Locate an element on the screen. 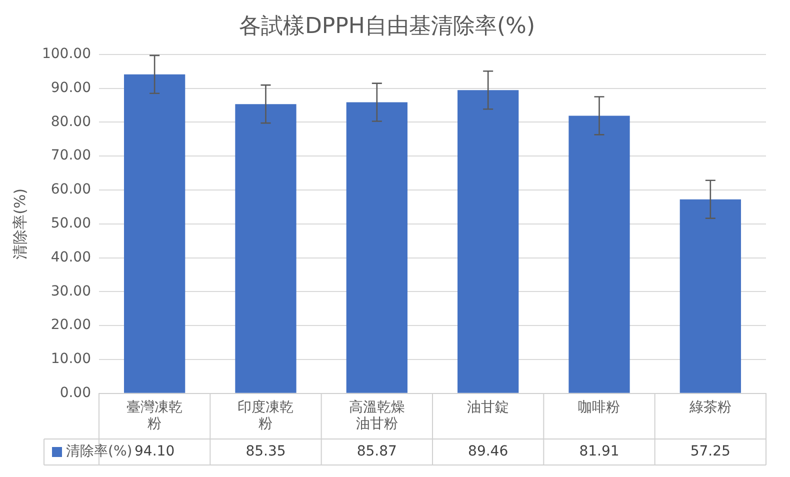  y-tick-label: 50.00 is located at coordinates (70, 224).